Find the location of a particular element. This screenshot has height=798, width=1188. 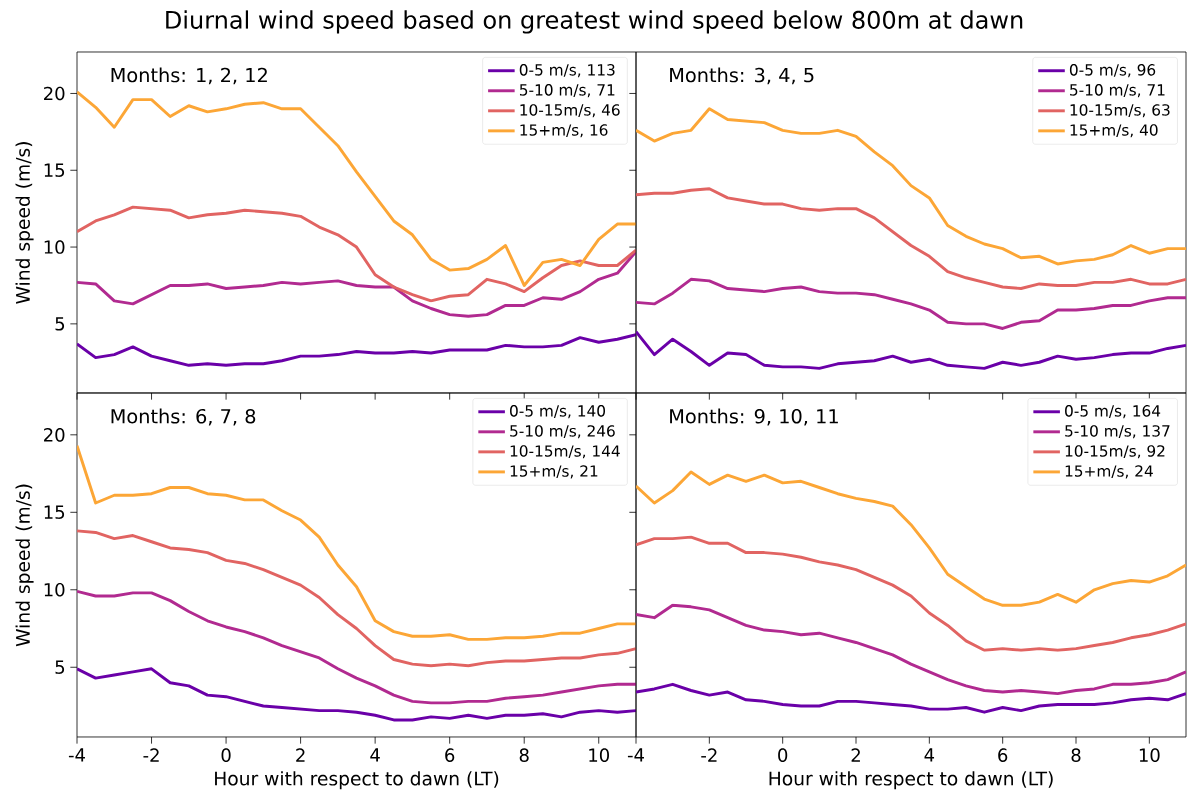

legend-label: 0-5 m/s, 96 is located at coordinates (1112, 71).